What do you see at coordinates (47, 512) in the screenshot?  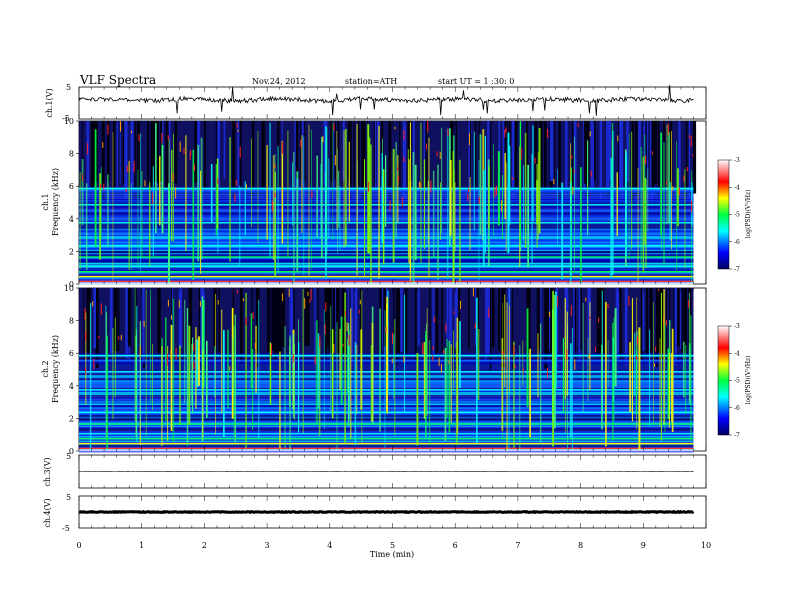 I see `ch4-ylabel: ch.4(V)` at bounding box center [47, 512].